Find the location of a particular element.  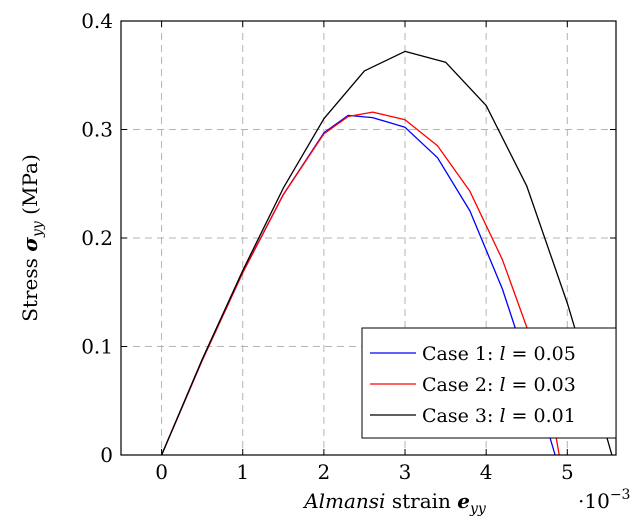

y-tick-label: 0.3 is located at coordinates (97, 130).